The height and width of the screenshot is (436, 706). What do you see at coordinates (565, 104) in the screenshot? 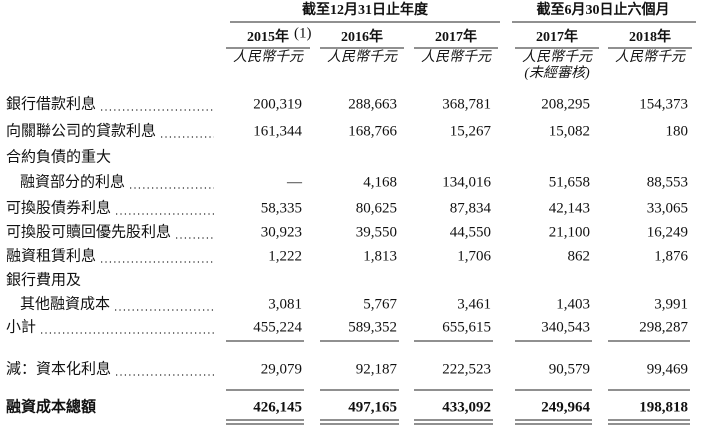
I see `cell-value: 208,295` at bounding box center [565, 104].